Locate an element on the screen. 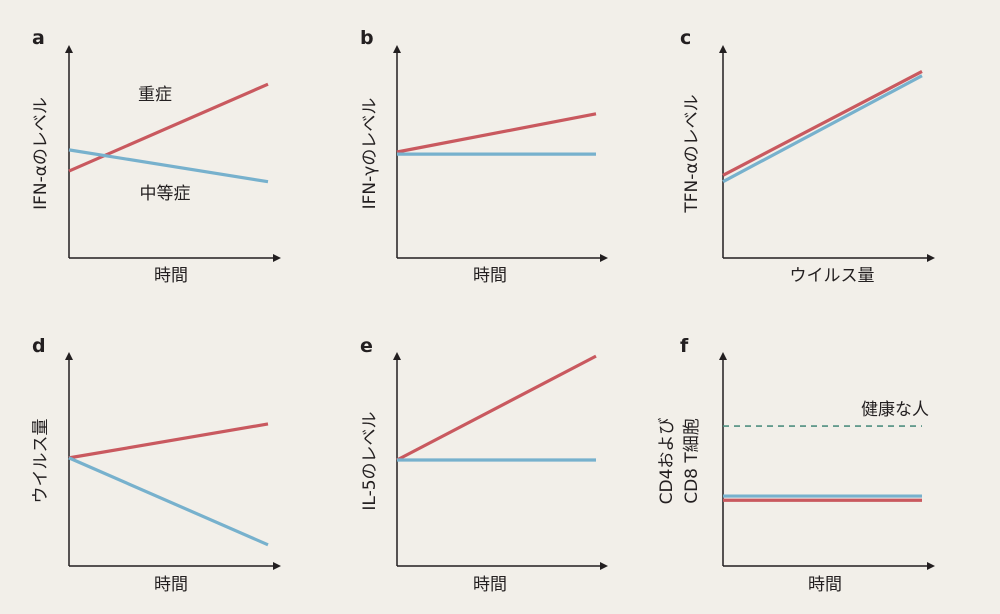  panel-a-letter: a is located at coordinates (38, 38).